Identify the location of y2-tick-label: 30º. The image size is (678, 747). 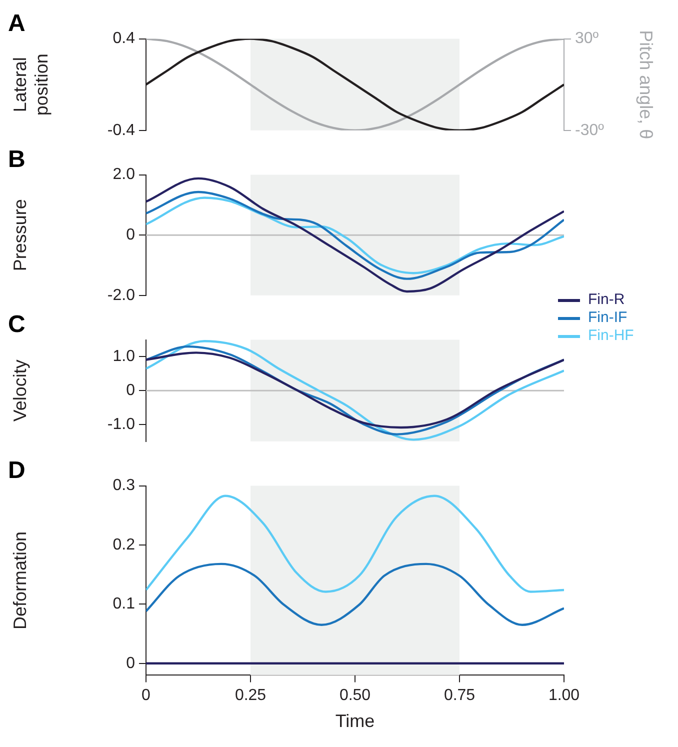
(587, 39).